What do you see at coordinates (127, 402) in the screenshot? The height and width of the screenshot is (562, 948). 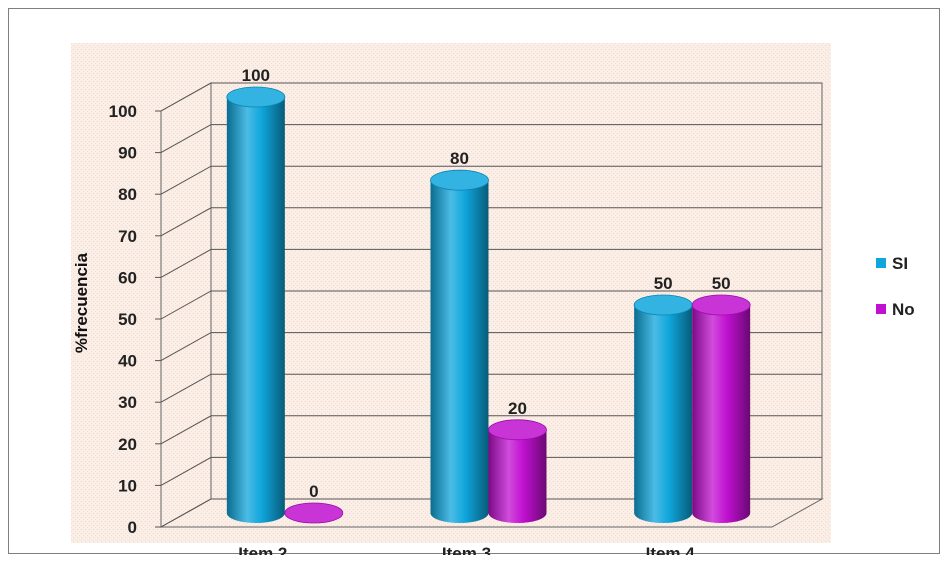 I see `y-tick-label: 30` at bounding box center [127, 402].